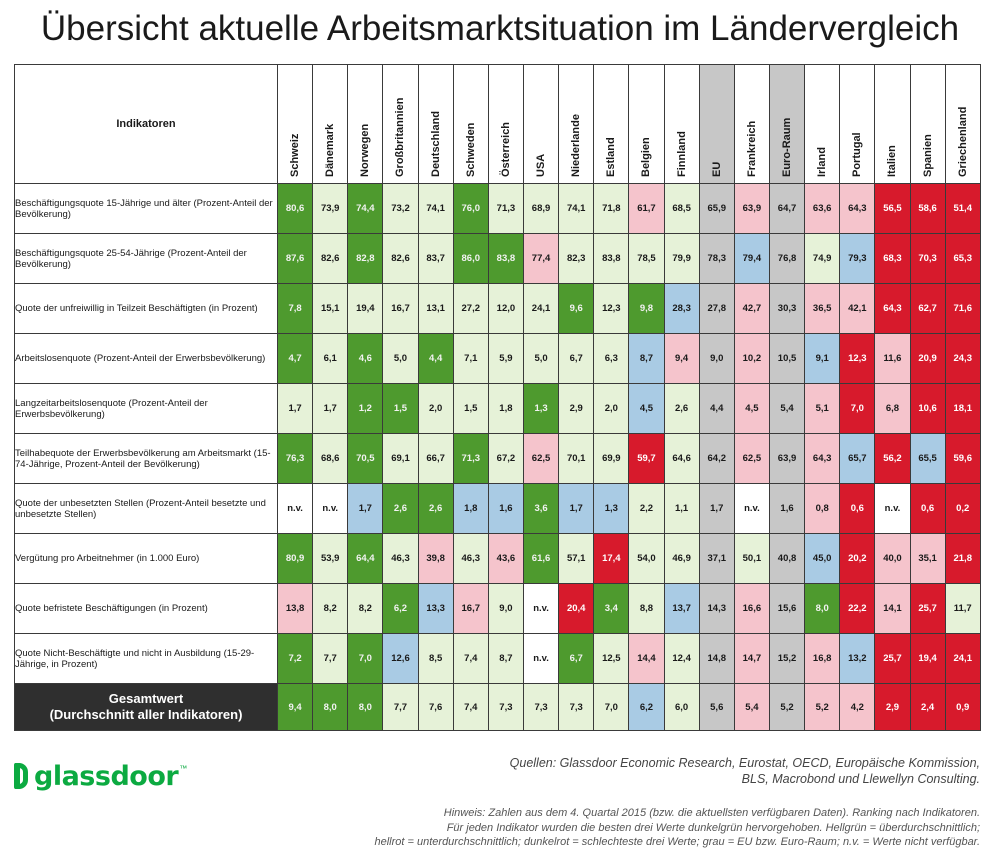 The image size is (1000, 865). I want to click on value-cell: 2,9, so click(576, 408).